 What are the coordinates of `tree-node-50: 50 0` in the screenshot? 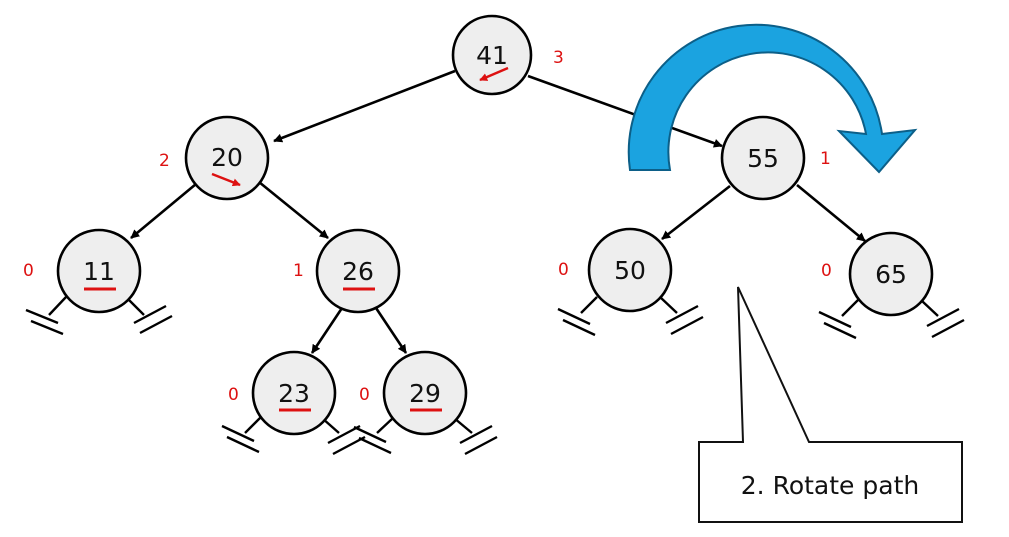 It's located at (615, 270).